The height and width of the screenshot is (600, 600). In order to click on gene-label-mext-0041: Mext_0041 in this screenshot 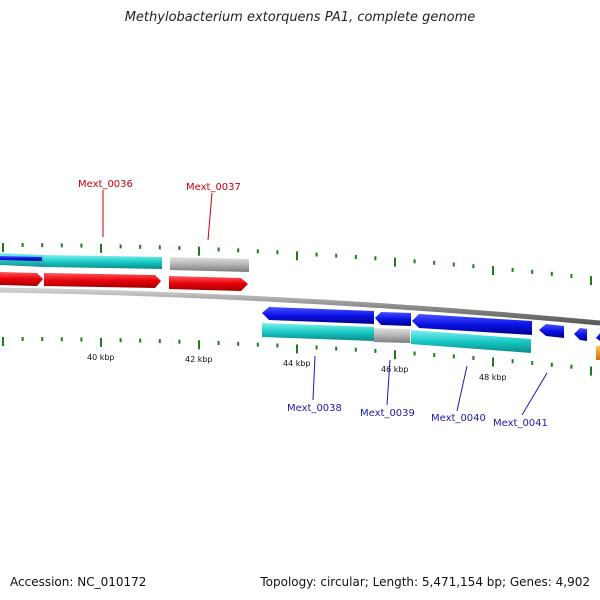, I will do `click(520, 423)`.